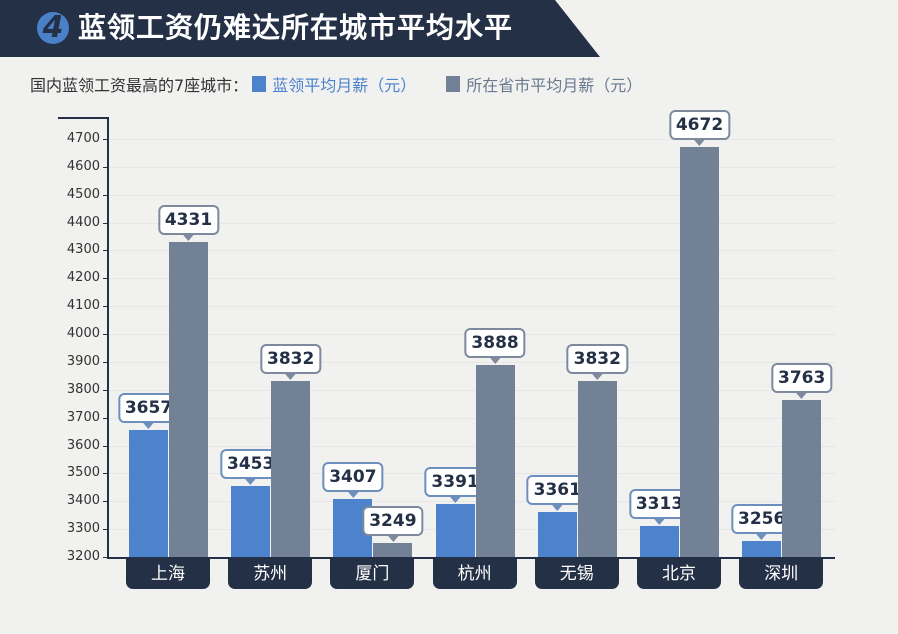 This screenshot has width=898, height=634. Describe the element at coordinates (251, 467) in the screenshot. I see `data-label: 3453` at that location.